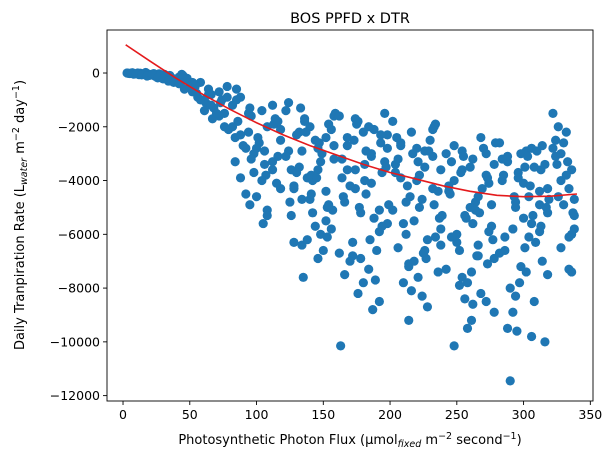  What do you see at coordinates (16, 134) in the screenshot?
I see `y-axis-label-sup1: −2` at bounding box center [16, 134].